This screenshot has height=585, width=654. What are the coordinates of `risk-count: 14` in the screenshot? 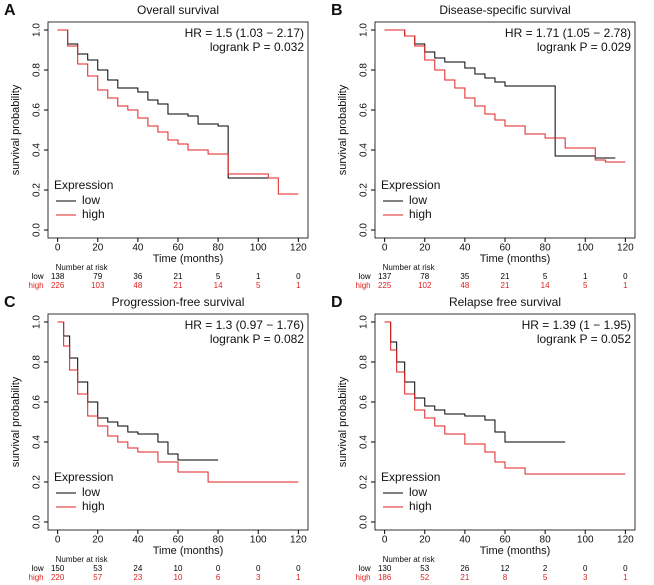 It's located at (218, 285).